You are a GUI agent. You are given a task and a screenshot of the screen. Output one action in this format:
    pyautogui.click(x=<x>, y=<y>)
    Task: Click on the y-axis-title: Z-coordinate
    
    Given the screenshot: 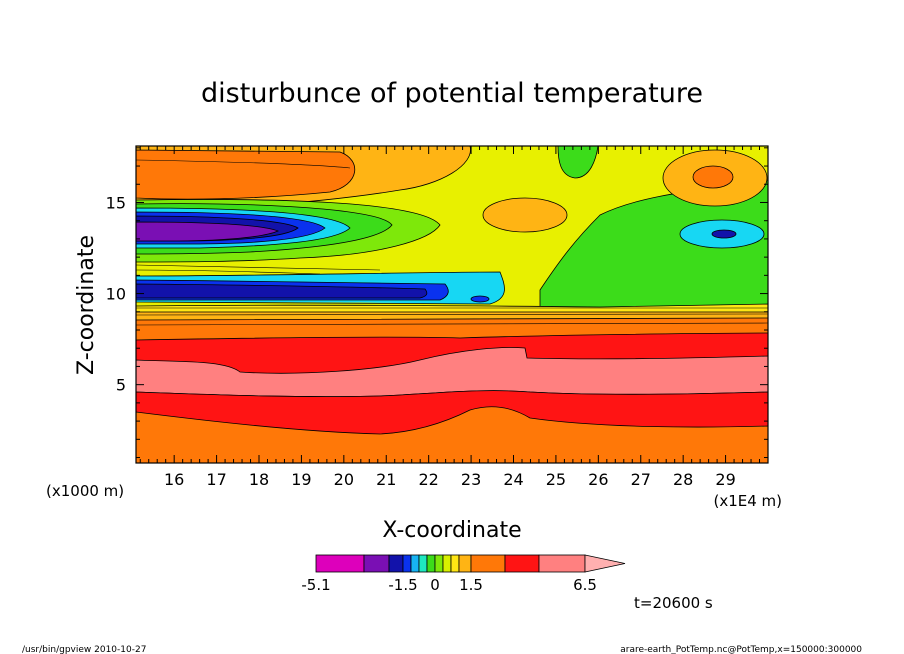 What is the action you would take?
    pyautogui.click(x=86, y=305)
    